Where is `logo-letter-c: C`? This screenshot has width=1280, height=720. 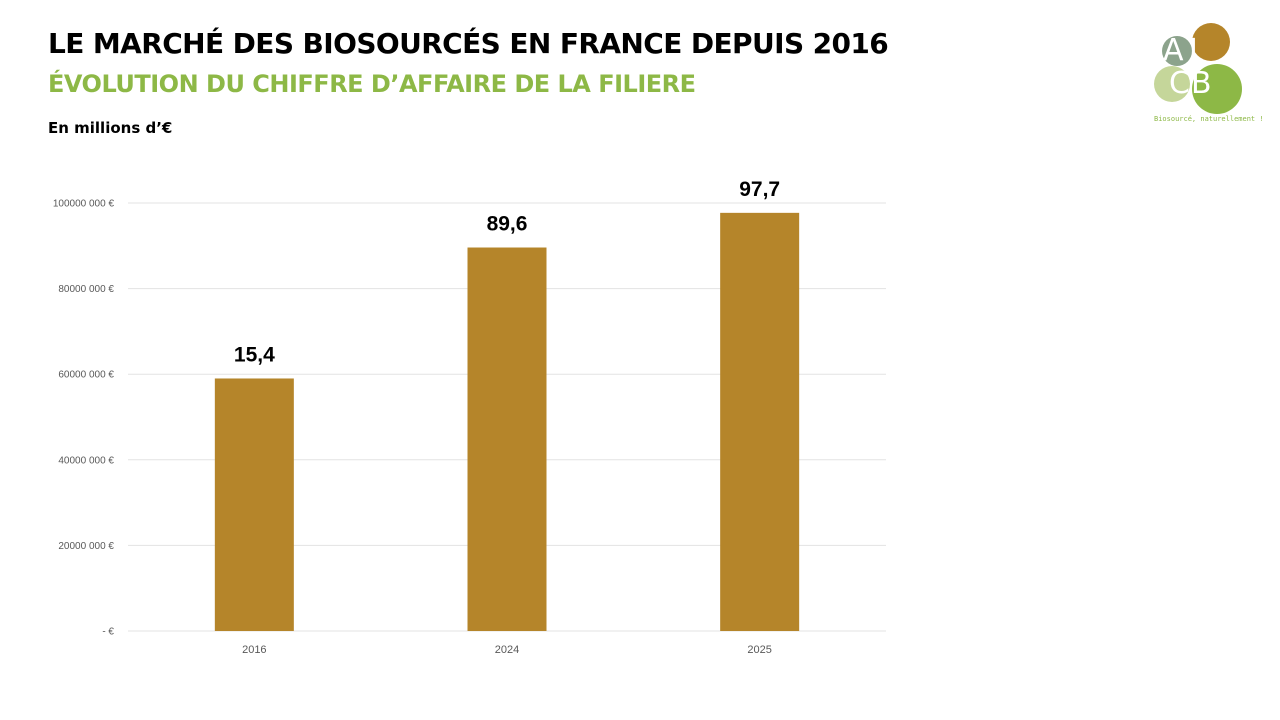 logo-letter-c: C is located at coordinates (1179, 83).